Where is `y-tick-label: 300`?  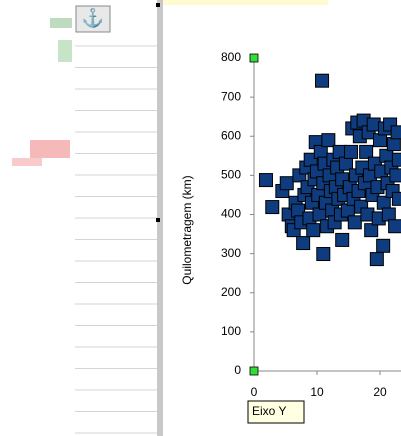
y-tick-label: 300 is located at coordinates (231, 253).